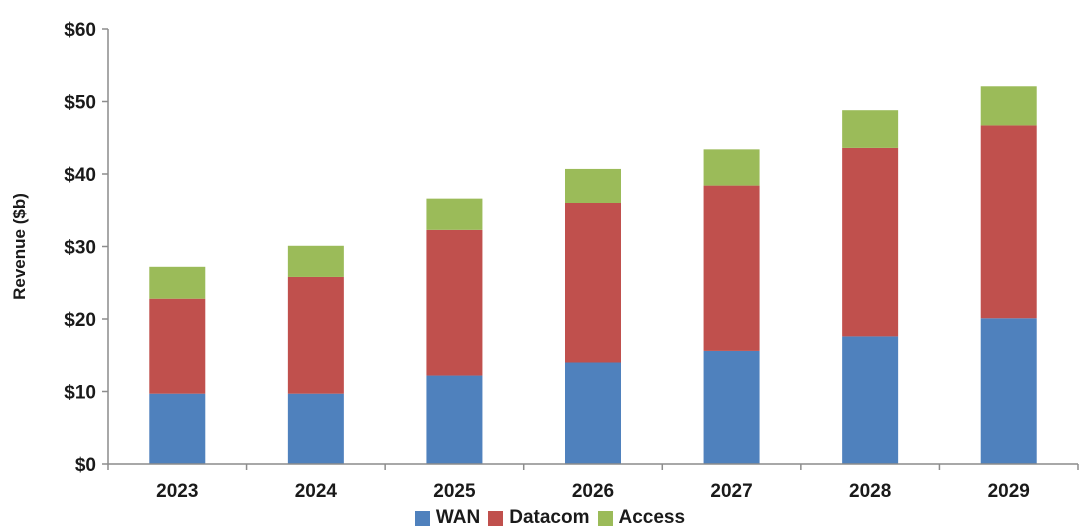 Image resolution: width=1080 pixels, height=531 pixels. Describe the element at coordinates (454, 419) in the screenshot. I see `bar-wan-2025` at that location.